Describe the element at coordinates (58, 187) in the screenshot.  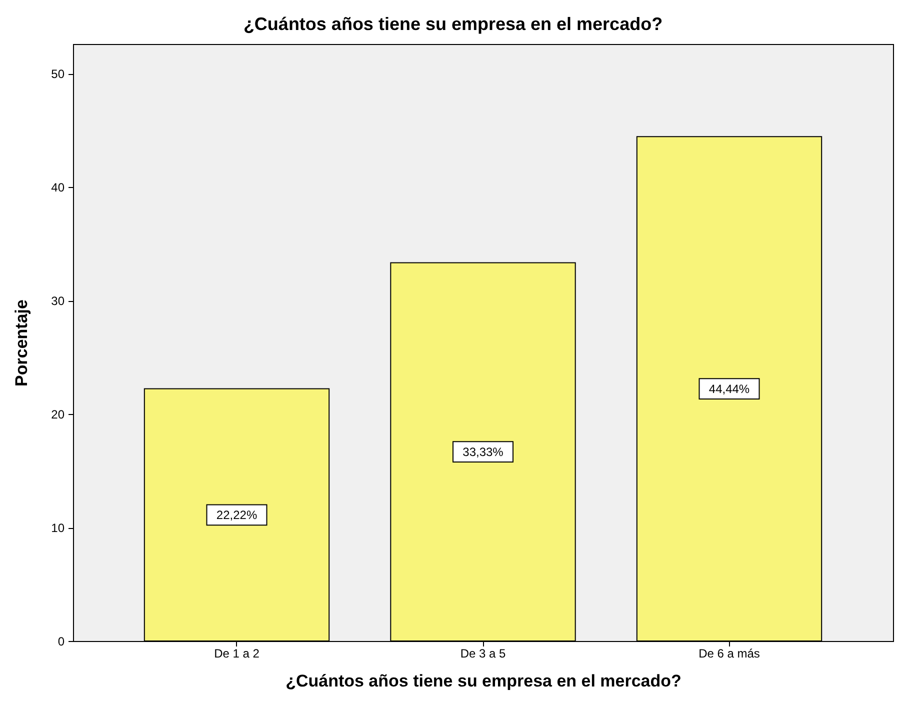
I see `y-tick-label: 40` at that location.